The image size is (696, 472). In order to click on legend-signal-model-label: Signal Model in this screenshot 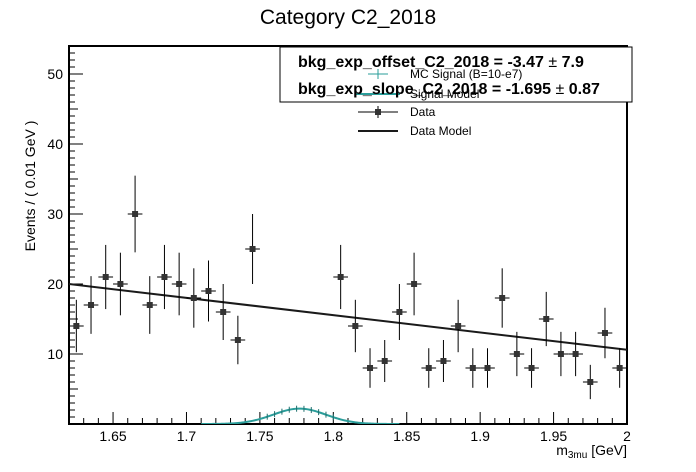, I will do `click(444, 94)`.